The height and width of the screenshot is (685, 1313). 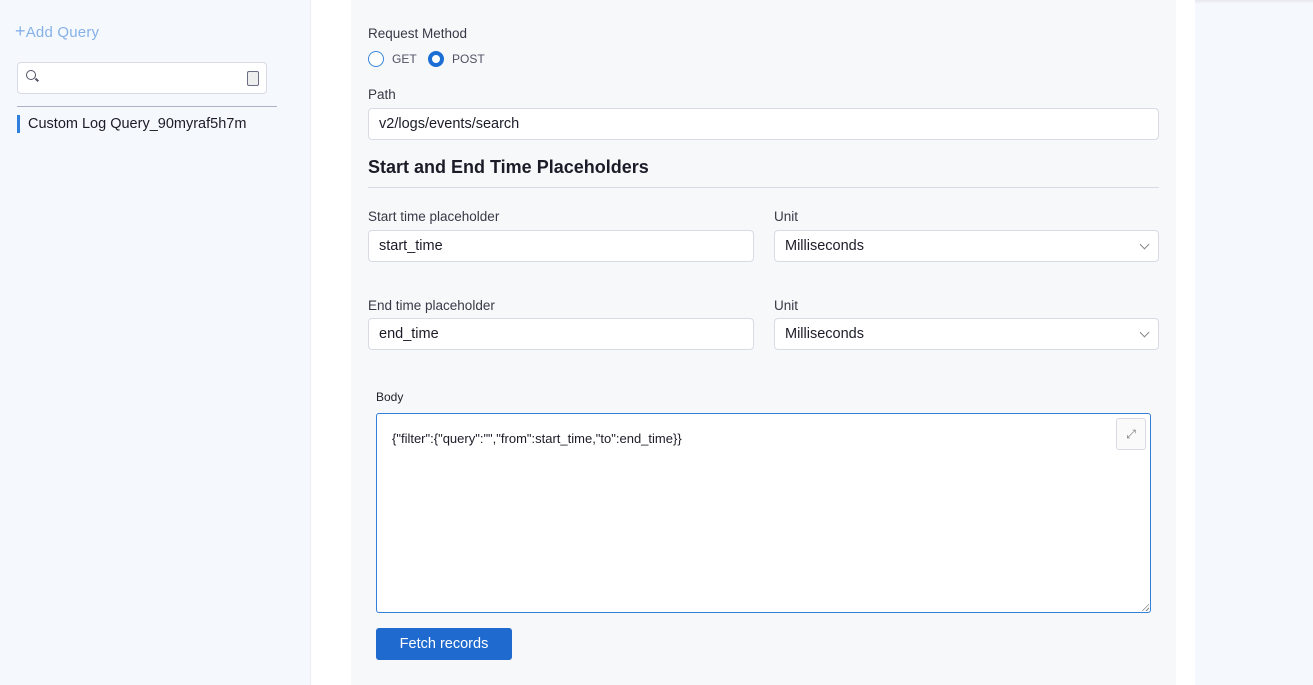 What do you see at coordinates (147, 106) in the screenshot?
I see `divider` at bounding box center [147, 106].